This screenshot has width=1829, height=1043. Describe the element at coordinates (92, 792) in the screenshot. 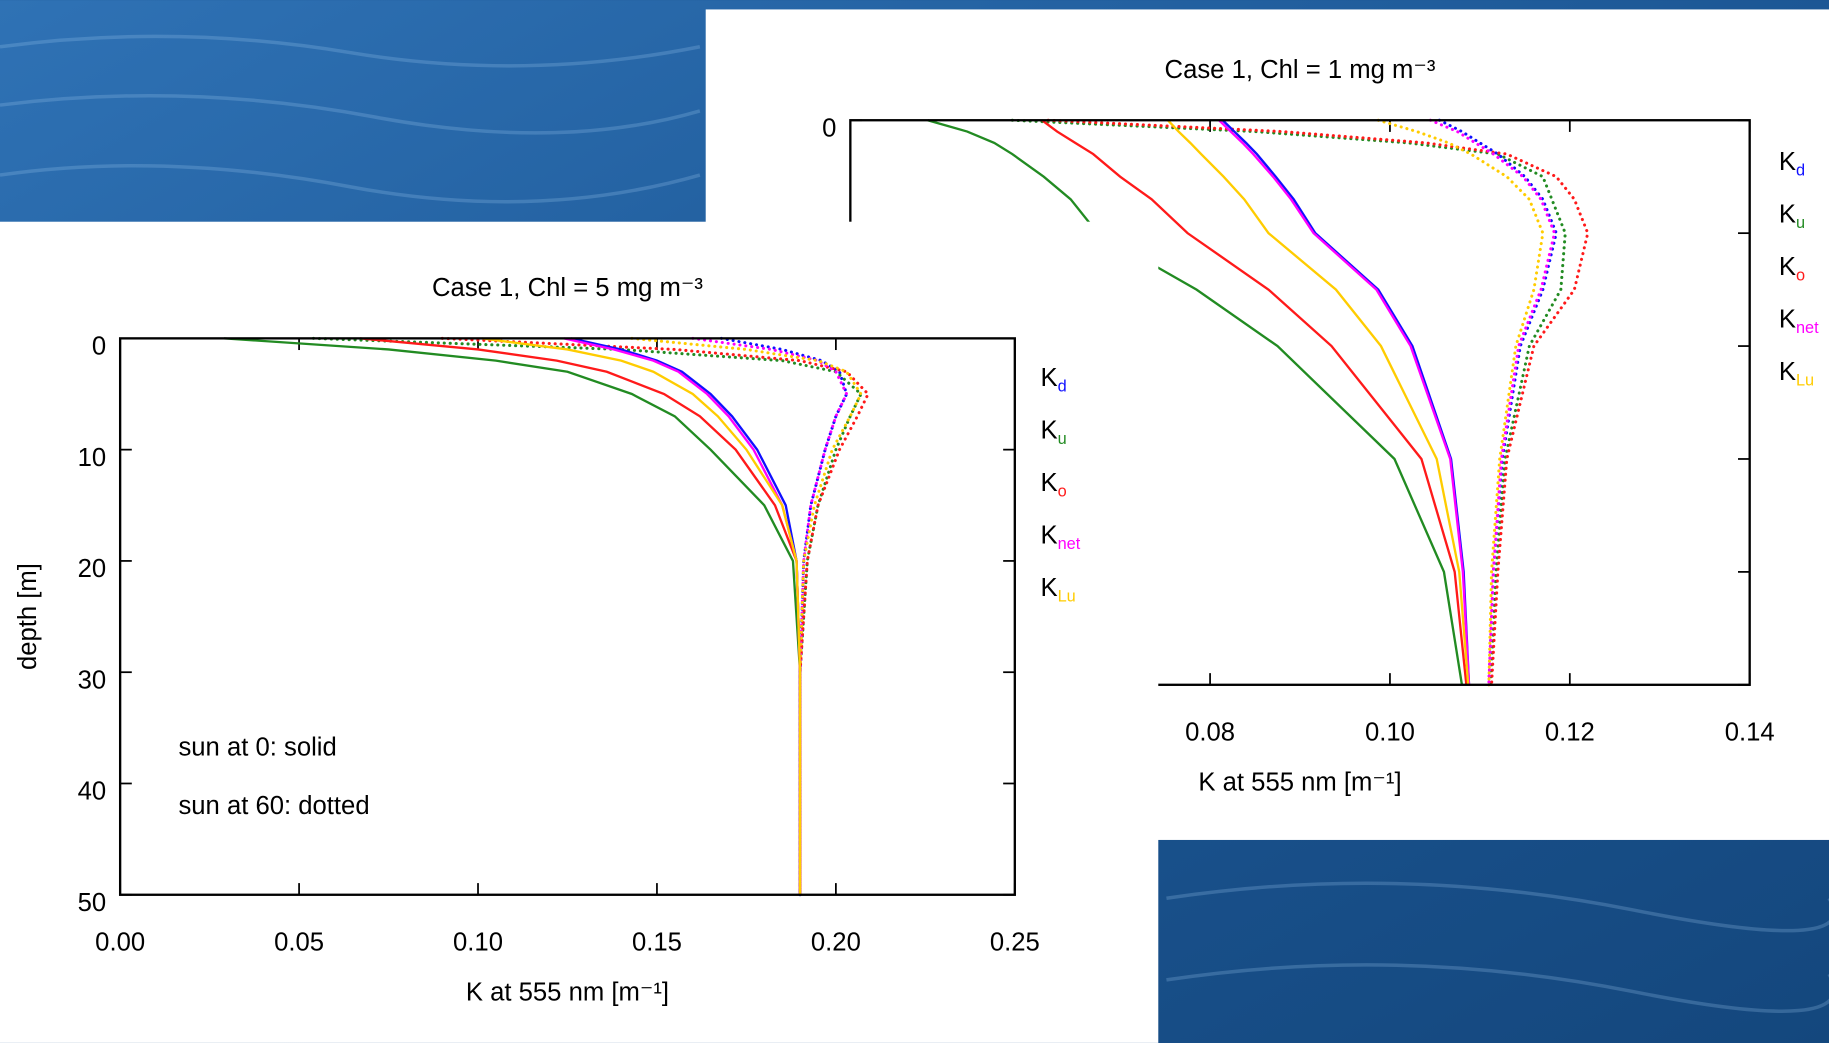

I see `y-tick-label: 40` at that location.